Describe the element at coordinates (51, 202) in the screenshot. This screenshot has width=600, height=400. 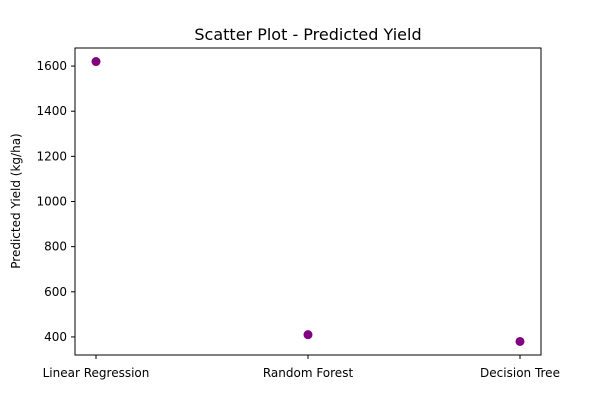
I see `y-tick-label: 1000` at that location.